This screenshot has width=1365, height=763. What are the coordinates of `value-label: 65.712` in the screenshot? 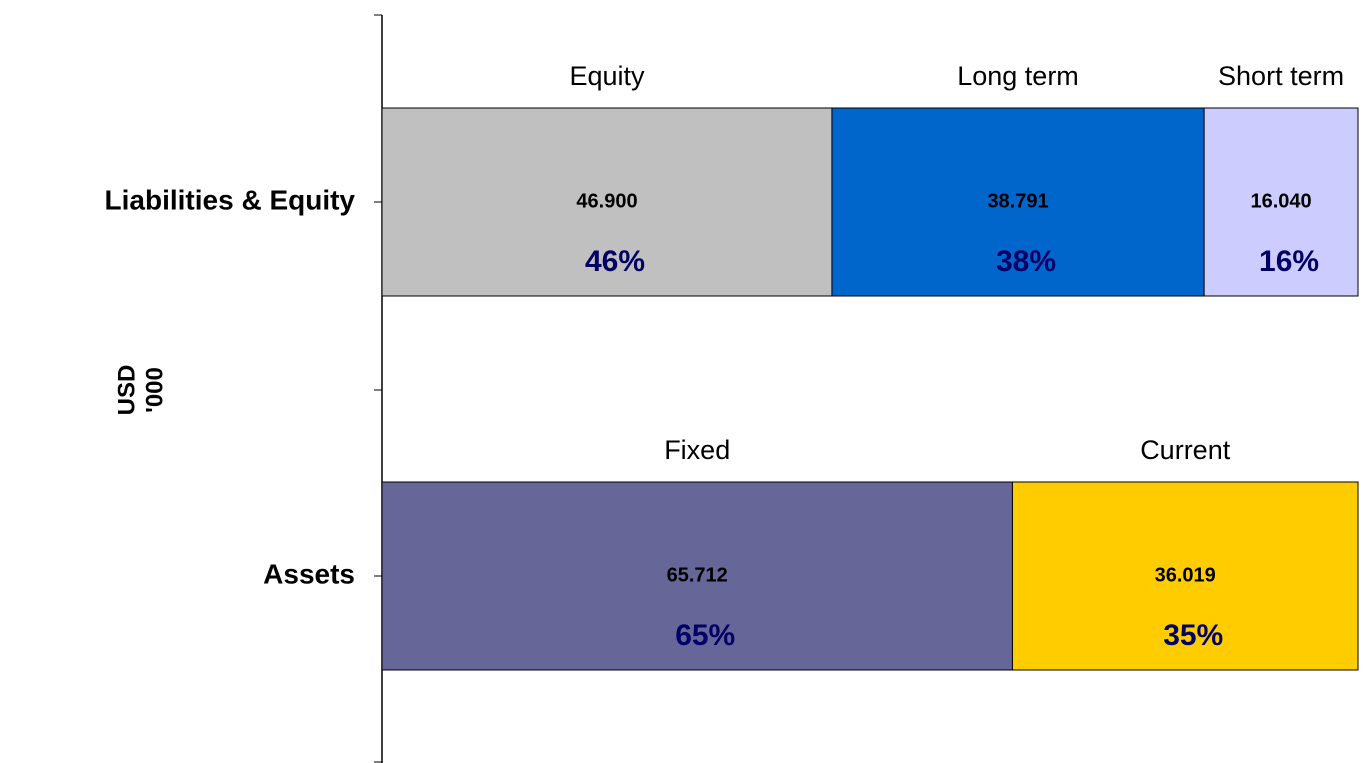 It's located at (697, 575).